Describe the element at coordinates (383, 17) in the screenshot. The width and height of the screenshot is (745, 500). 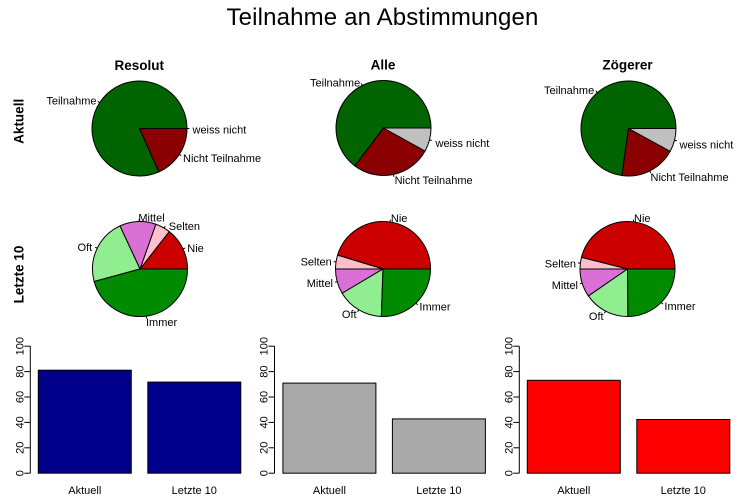
I see `svg-text: Teilnahme an Abstimmungen` at that location.